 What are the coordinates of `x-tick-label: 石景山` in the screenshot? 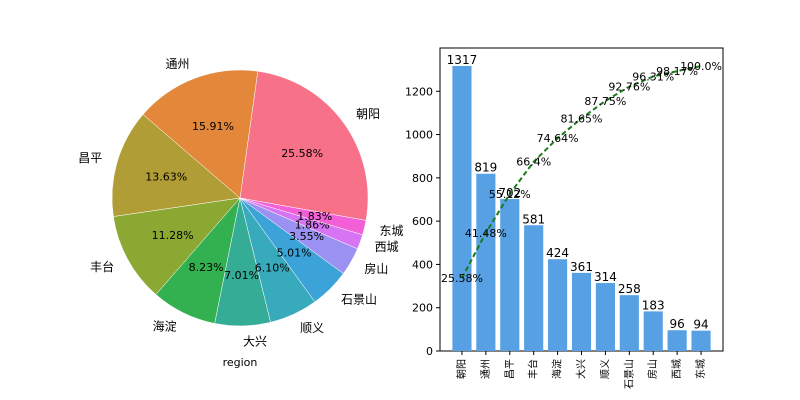 It's located at (629, 374).